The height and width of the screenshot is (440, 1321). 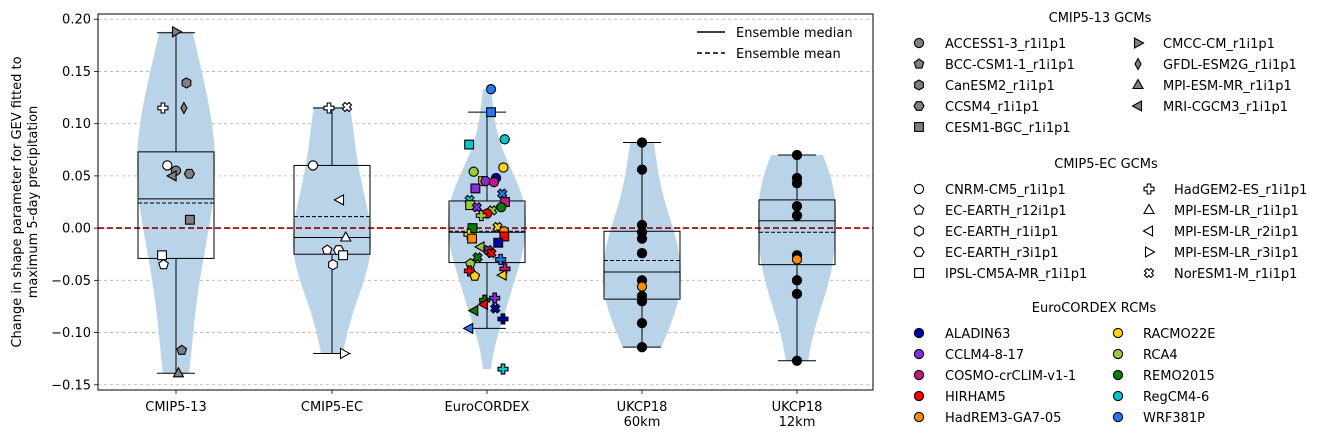 I want to click on legend-label: EC-EARTH_r12i1p1, so click(x=1006, y=211).